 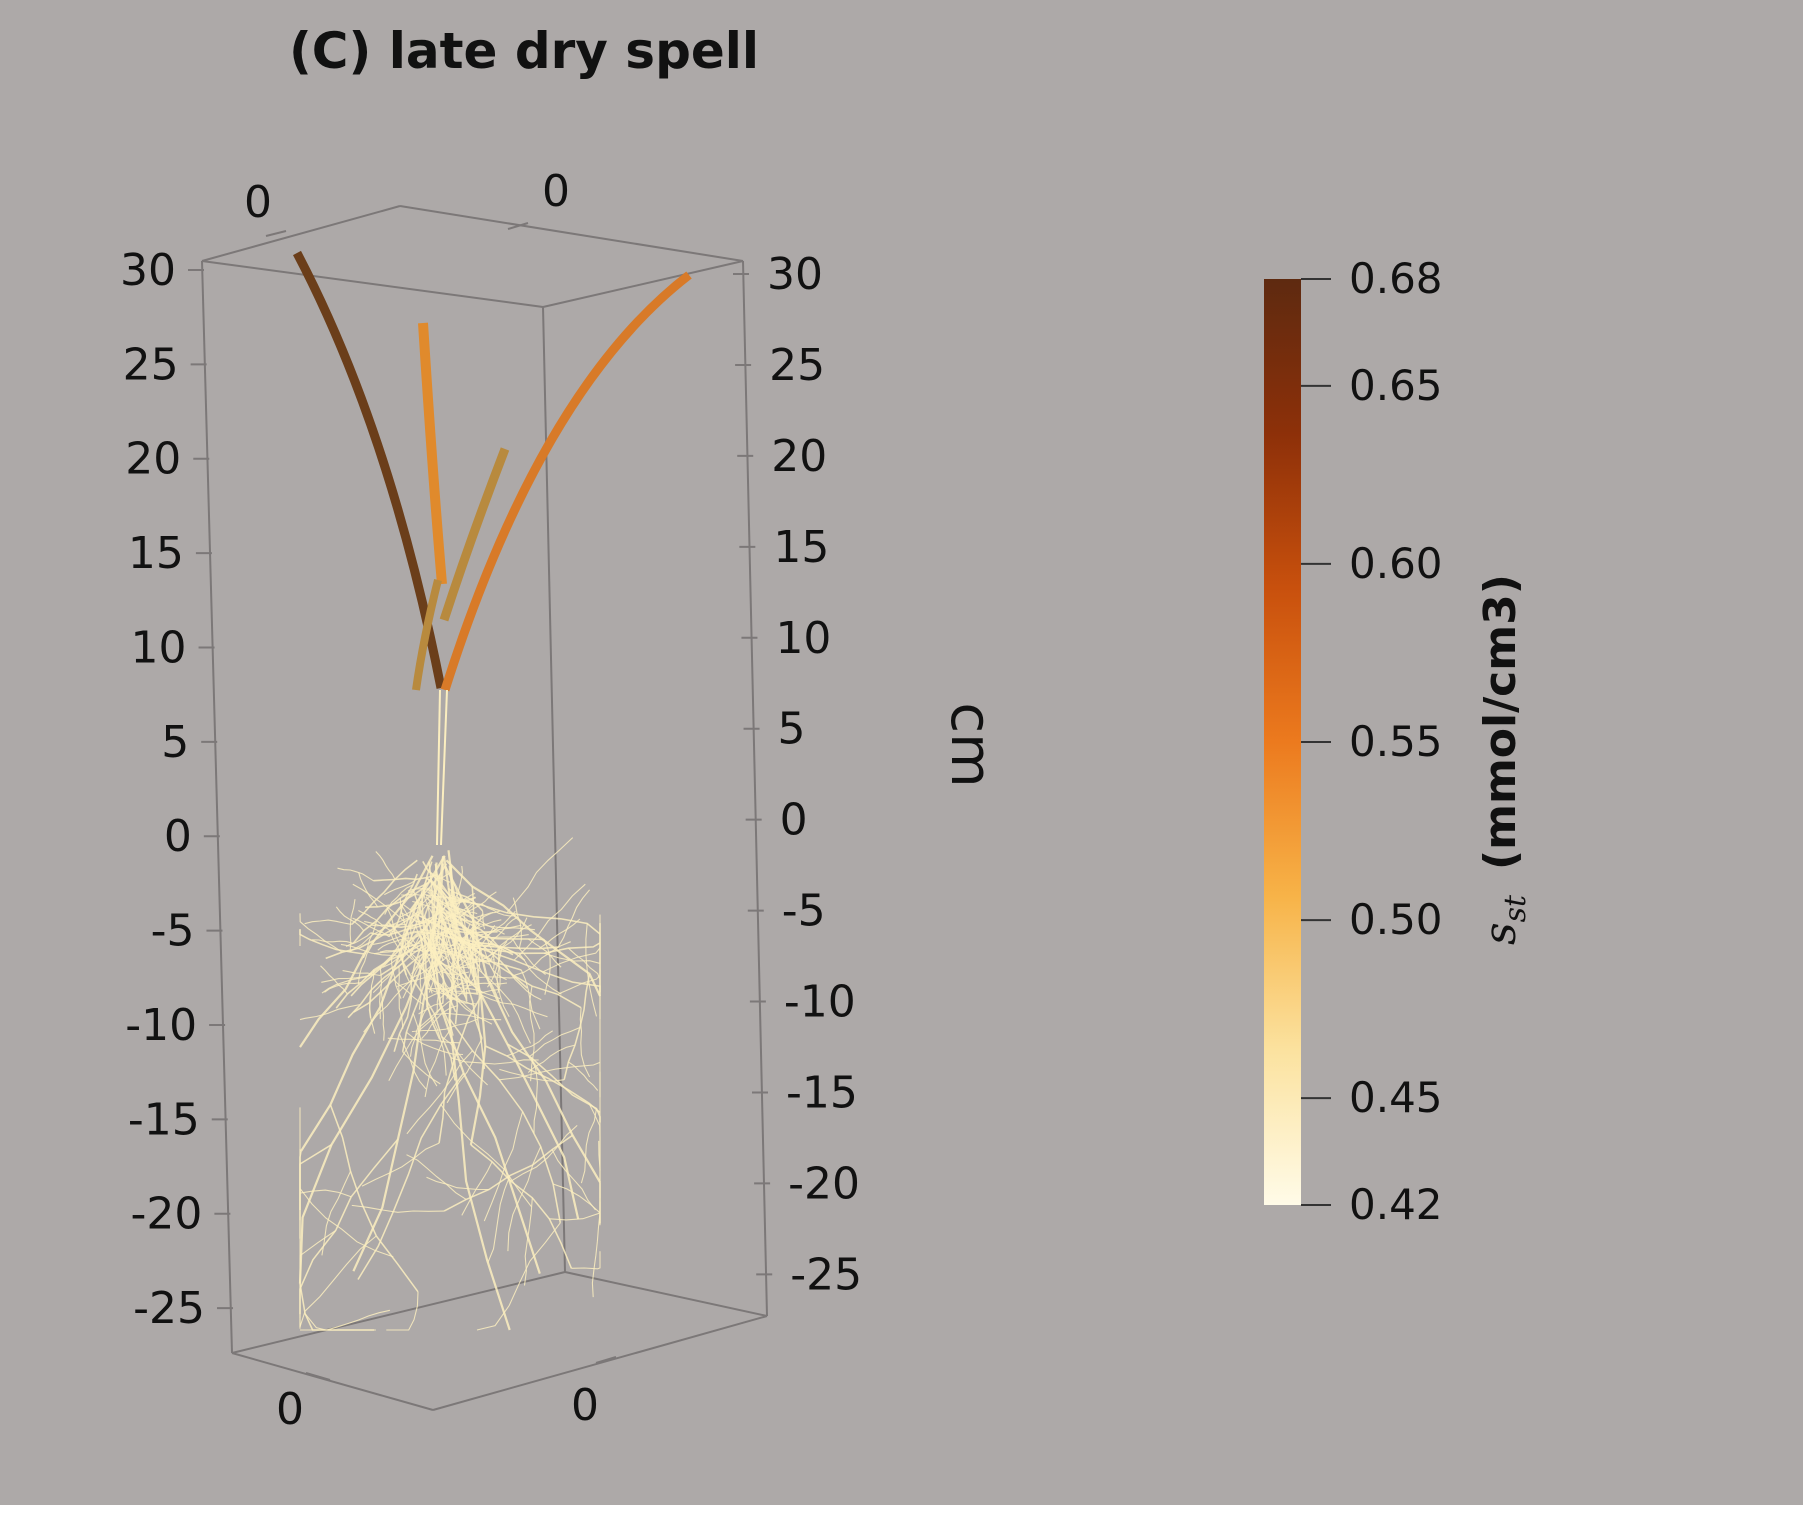 What do you see at coordinates (820, 1002) in the screenshot?
I see `z-tick-label: -10` at bounding box center [820, 1002].